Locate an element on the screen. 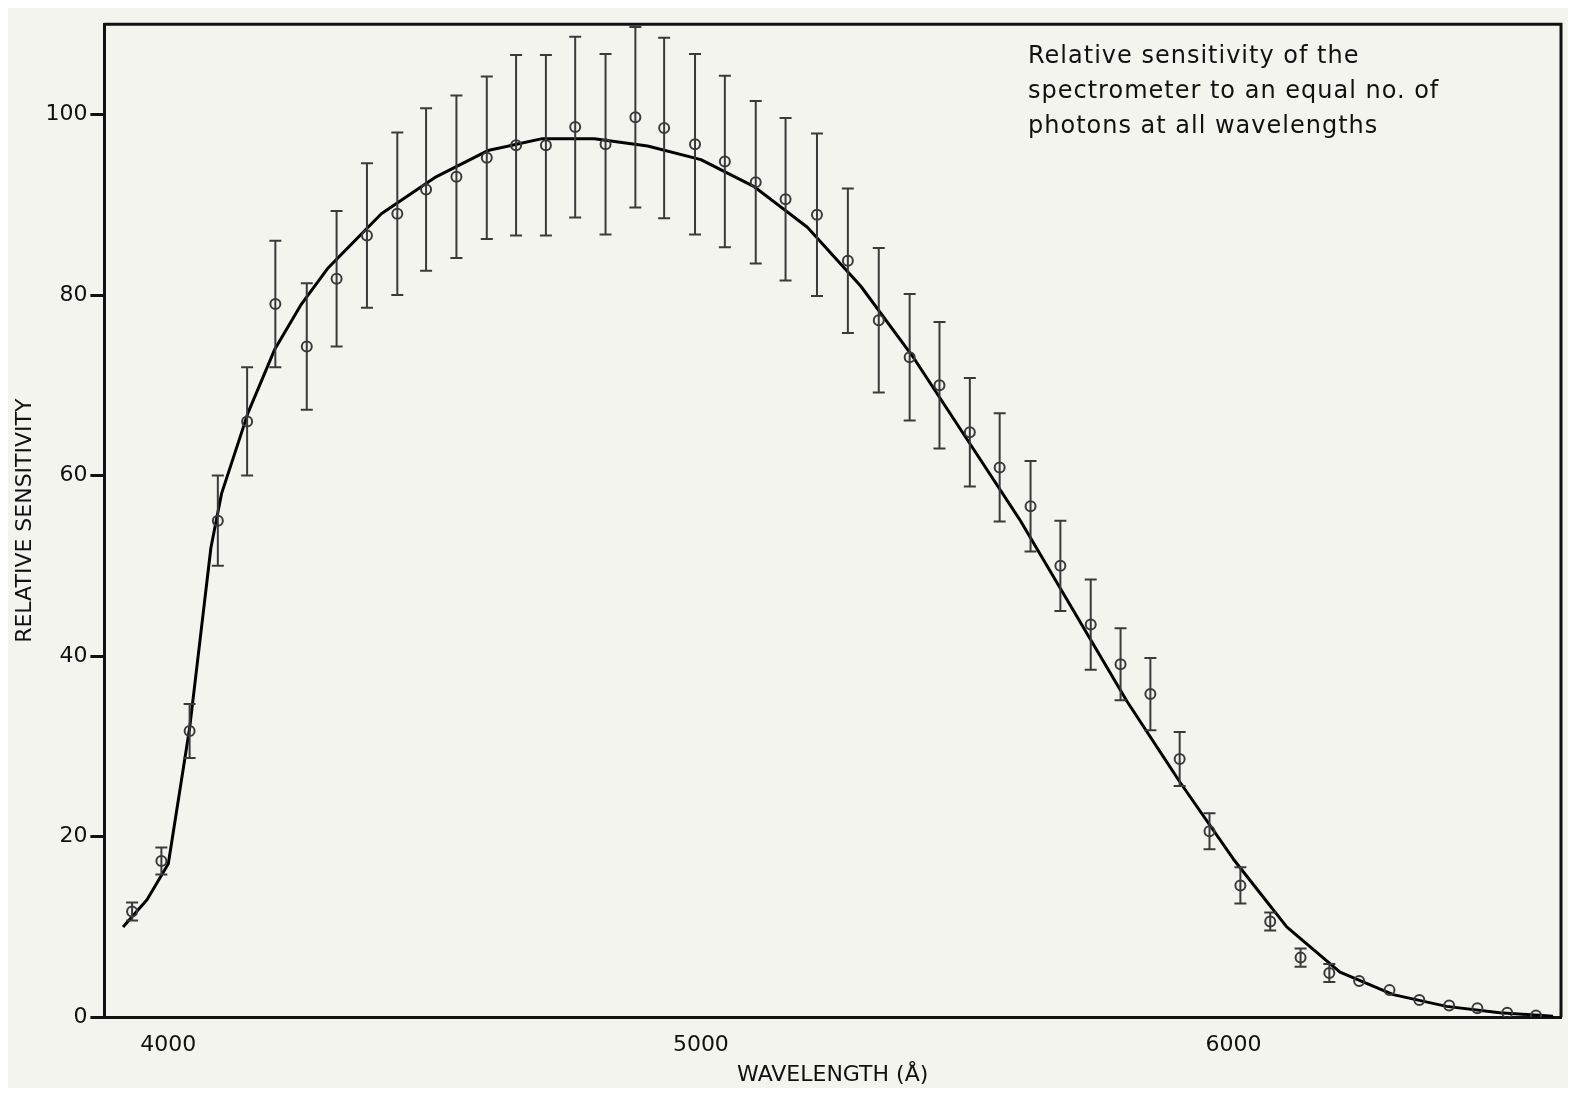 The image size is (1587, 1104). x-tick-label: 4000 is located at coordinates (168, 1044).